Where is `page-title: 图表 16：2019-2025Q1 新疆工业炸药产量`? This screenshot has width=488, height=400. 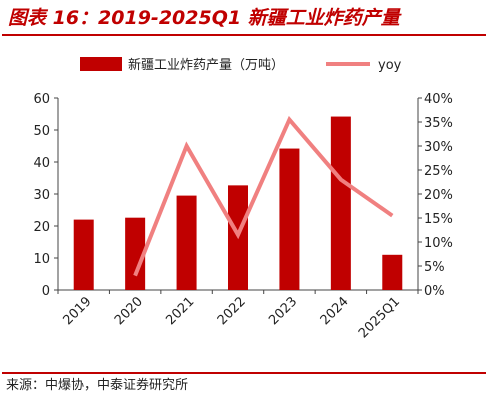 page-title: 图表 16：2019-2025Q1 新疆工业炸药产量 is located at coordinates (204, 18).